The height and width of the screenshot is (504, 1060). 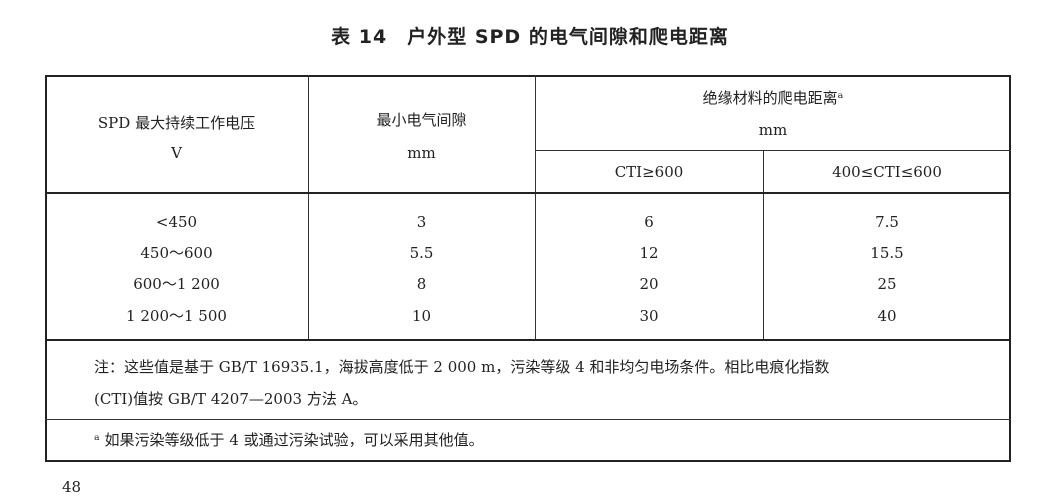 I want to click on note-line-2: (CTI)值按 GB/T 4207—2003 方法 A。, so click(x=231, y=399).